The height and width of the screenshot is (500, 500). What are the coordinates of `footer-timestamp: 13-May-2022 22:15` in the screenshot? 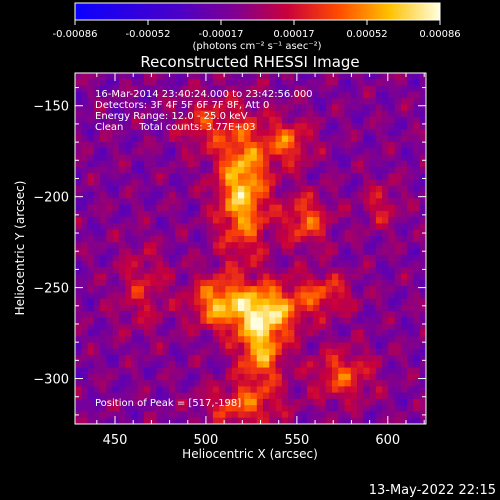 It's located at (432, 490).